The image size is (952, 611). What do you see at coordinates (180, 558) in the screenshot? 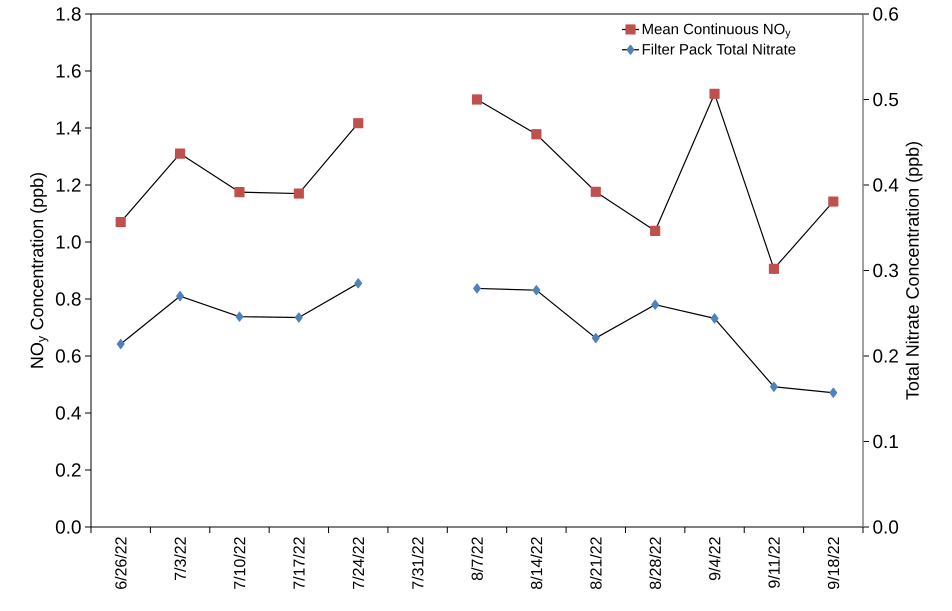
I see `x-tick-label: 7/3/22` at bounding box center [180, 558].